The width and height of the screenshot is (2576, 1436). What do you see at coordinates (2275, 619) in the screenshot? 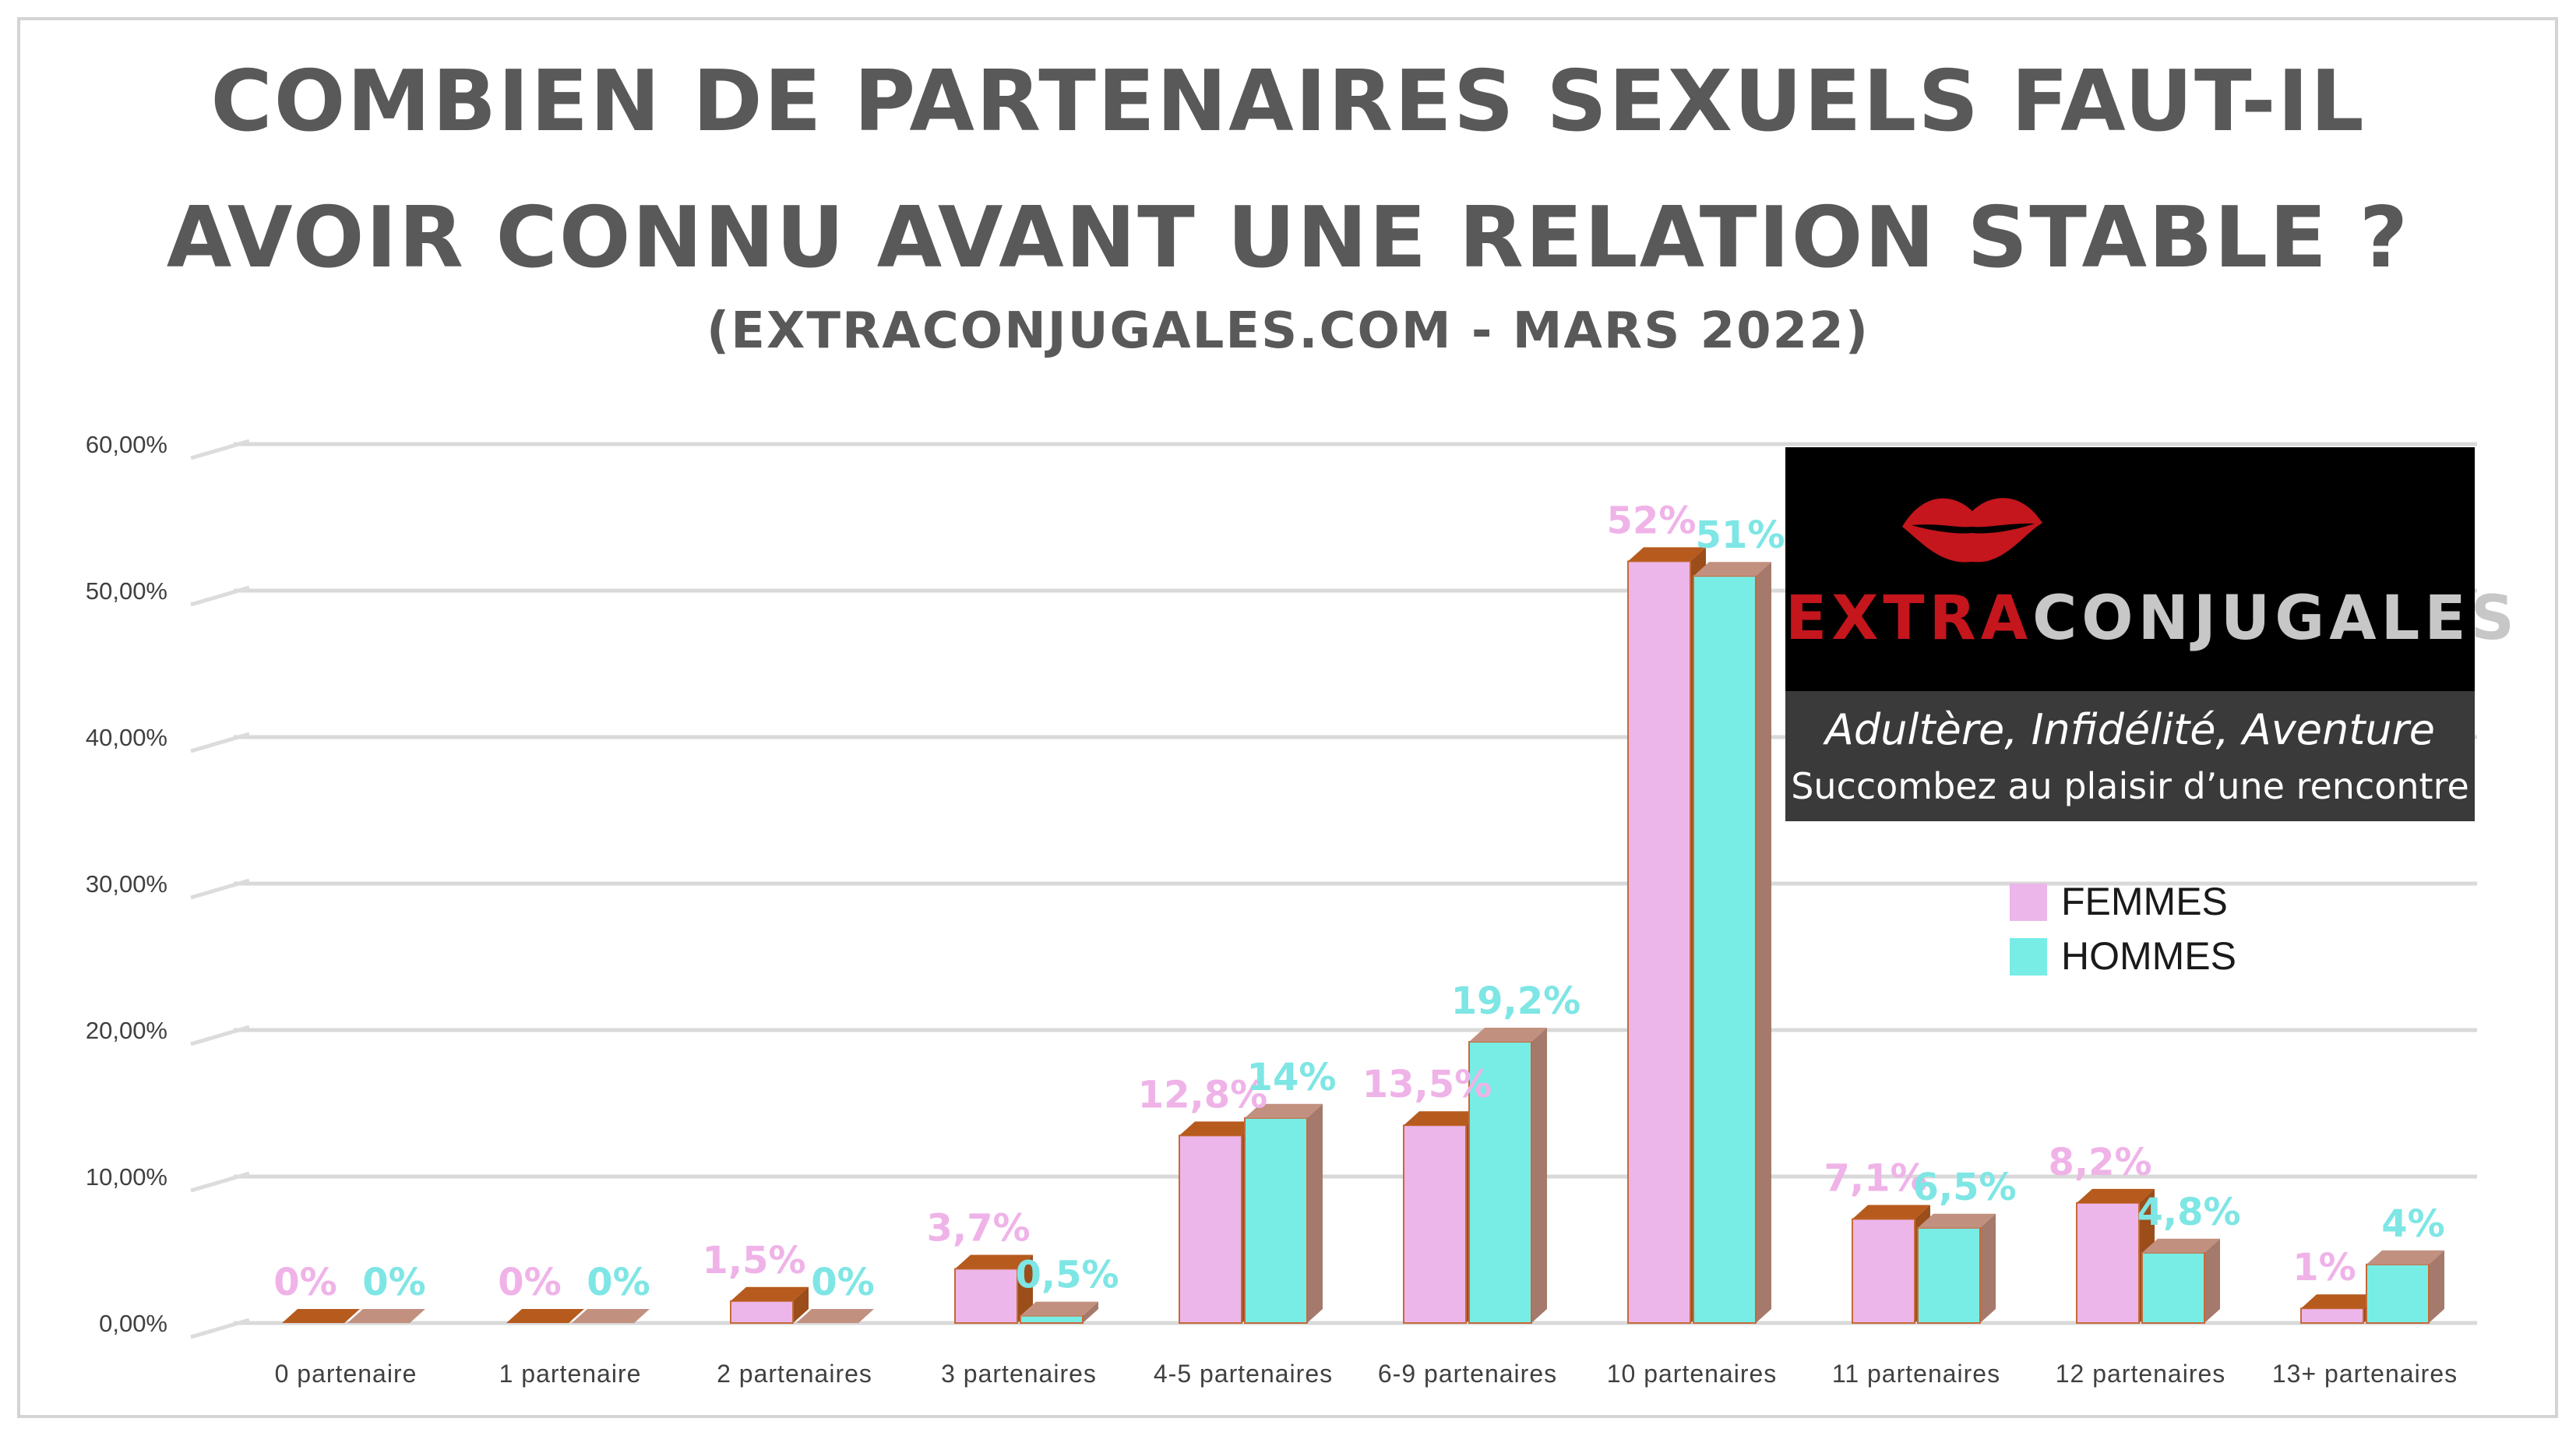
I see `brand-logo-part-grey: CONJUGALES` at bounding box center [2275, 619].